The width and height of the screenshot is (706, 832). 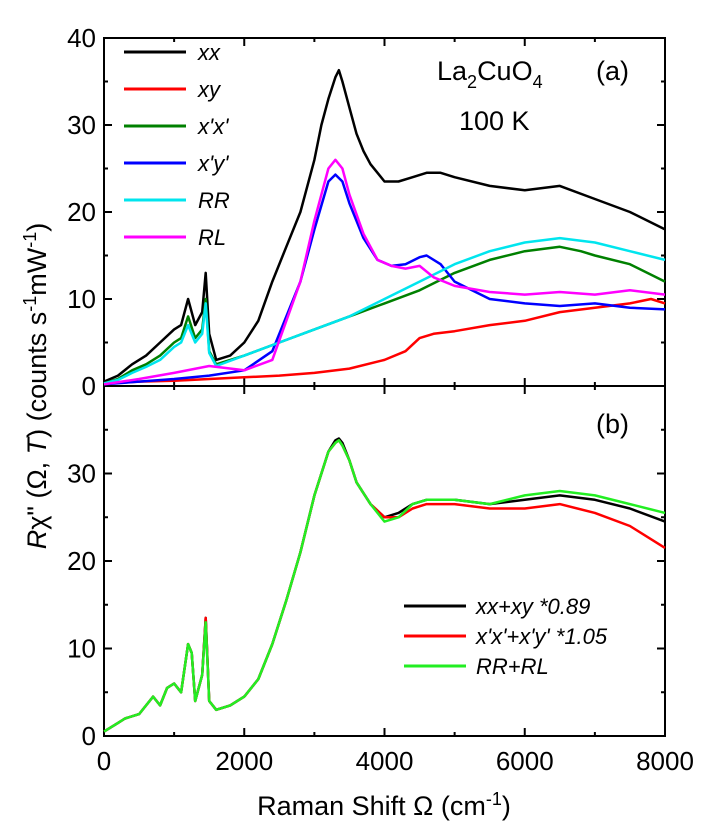 I want to click on legend-a: xx xy x'x' x'y' RR RL, so click(x=177, y=145).